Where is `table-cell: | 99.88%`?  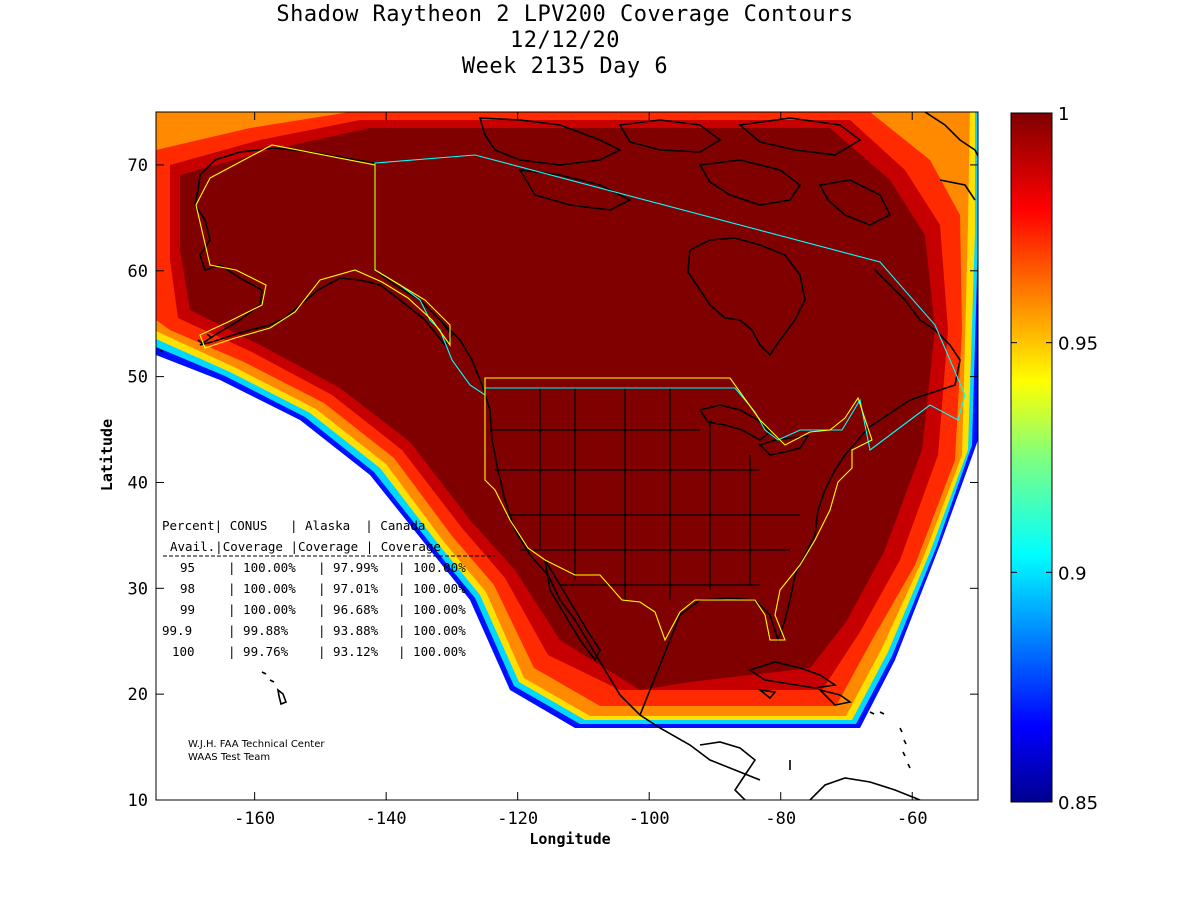
table-cell: | 99.88% is located at coordinates (258, 630).